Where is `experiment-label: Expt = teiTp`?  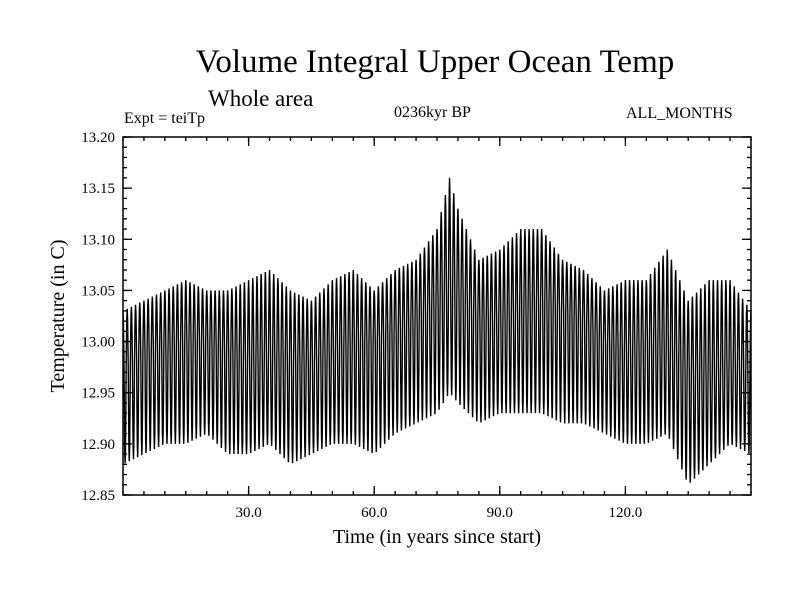 experiment-label: Expt = teiTp is located at coordinates (165, 118).